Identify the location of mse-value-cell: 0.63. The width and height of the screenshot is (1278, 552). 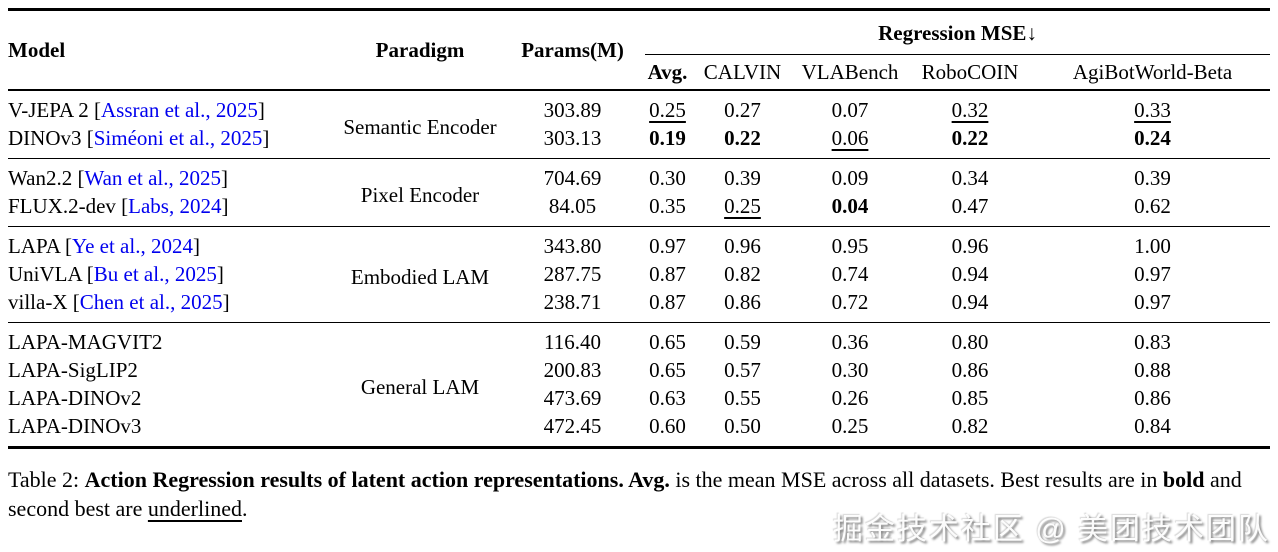
(667, 398).